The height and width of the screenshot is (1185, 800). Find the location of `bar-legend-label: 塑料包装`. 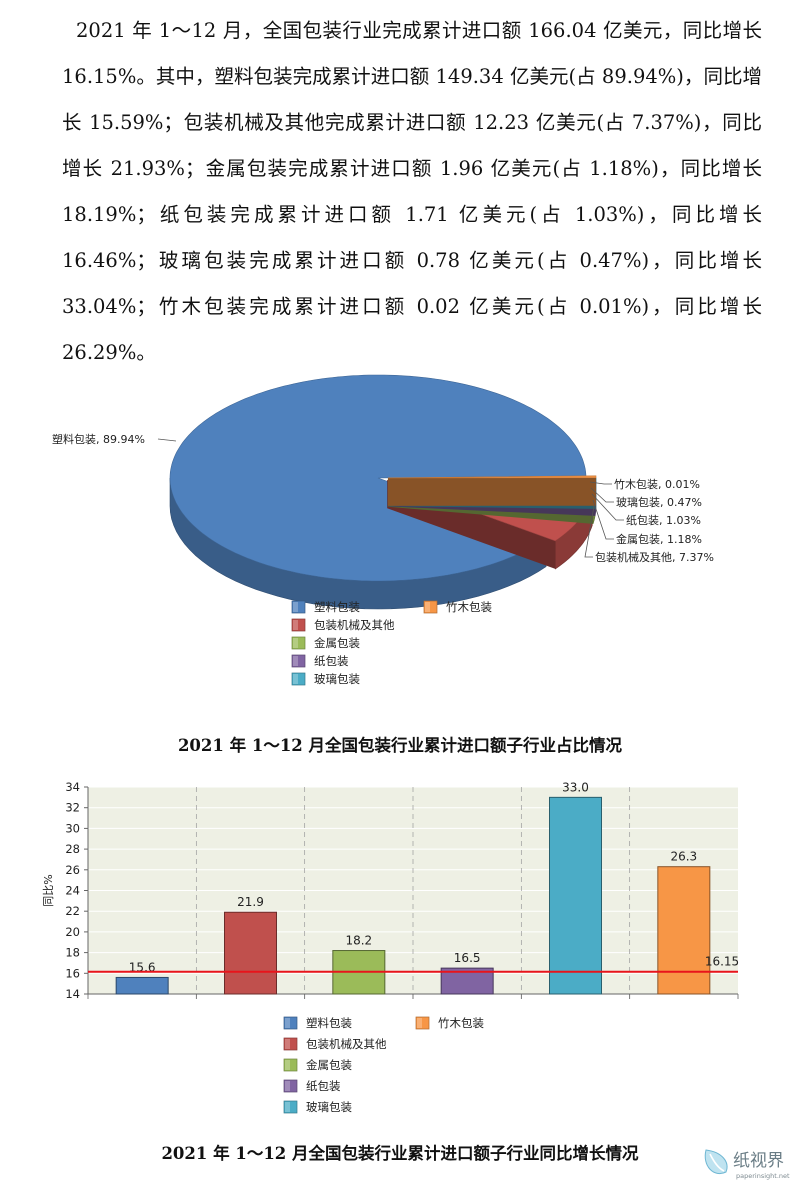

bar-legend-label: 塑料包装 is located at coordinates (329, 1023).